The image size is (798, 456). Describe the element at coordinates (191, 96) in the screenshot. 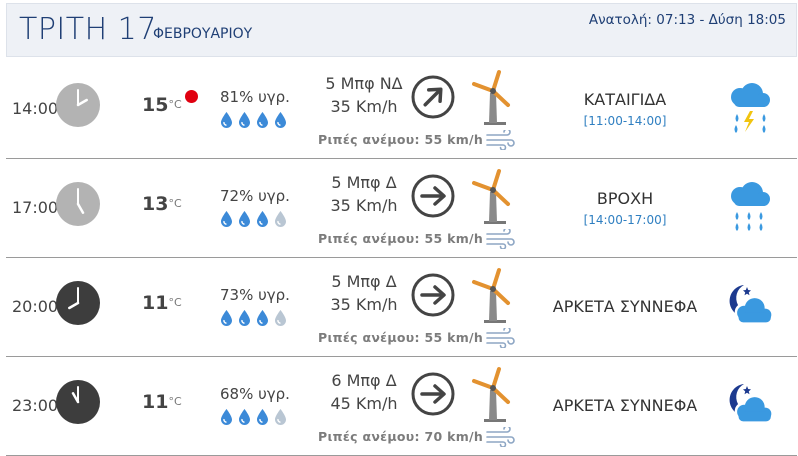

I see `alert-dot-icon` at that location.